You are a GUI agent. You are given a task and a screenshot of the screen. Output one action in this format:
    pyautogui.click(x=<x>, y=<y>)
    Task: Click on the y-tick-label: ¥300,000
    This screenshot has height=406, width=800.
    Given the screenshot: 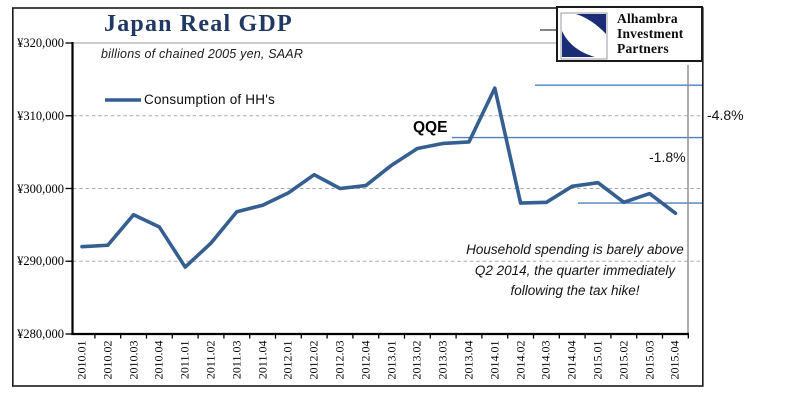 What is the action you would take?
    pyautogui.click(x=40, y=188)
    